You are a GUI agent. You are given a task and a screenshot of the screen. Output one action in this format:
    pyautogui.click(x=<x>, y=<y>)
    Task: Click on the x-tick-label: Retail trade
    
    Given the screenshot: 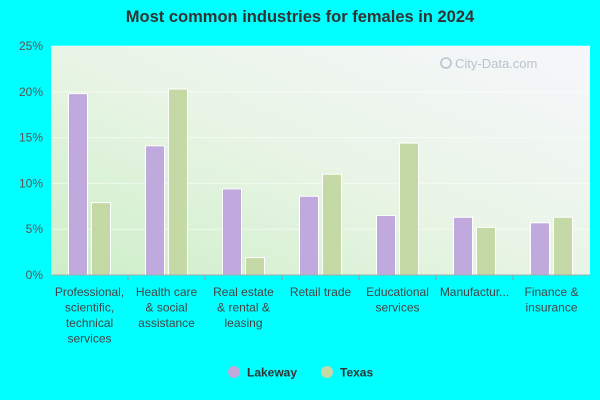 What is the action you would take?
    pyautogui.click(x=321, y=292)
    